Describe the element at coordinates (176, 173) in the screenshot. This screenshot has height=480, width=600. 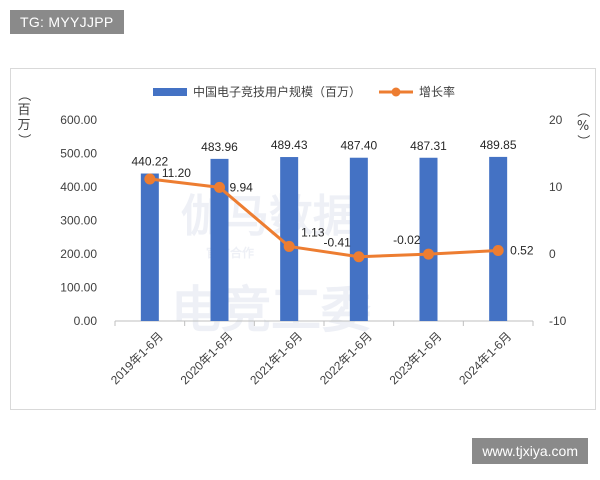
I see `growth-value-label: 11.20` at that location.